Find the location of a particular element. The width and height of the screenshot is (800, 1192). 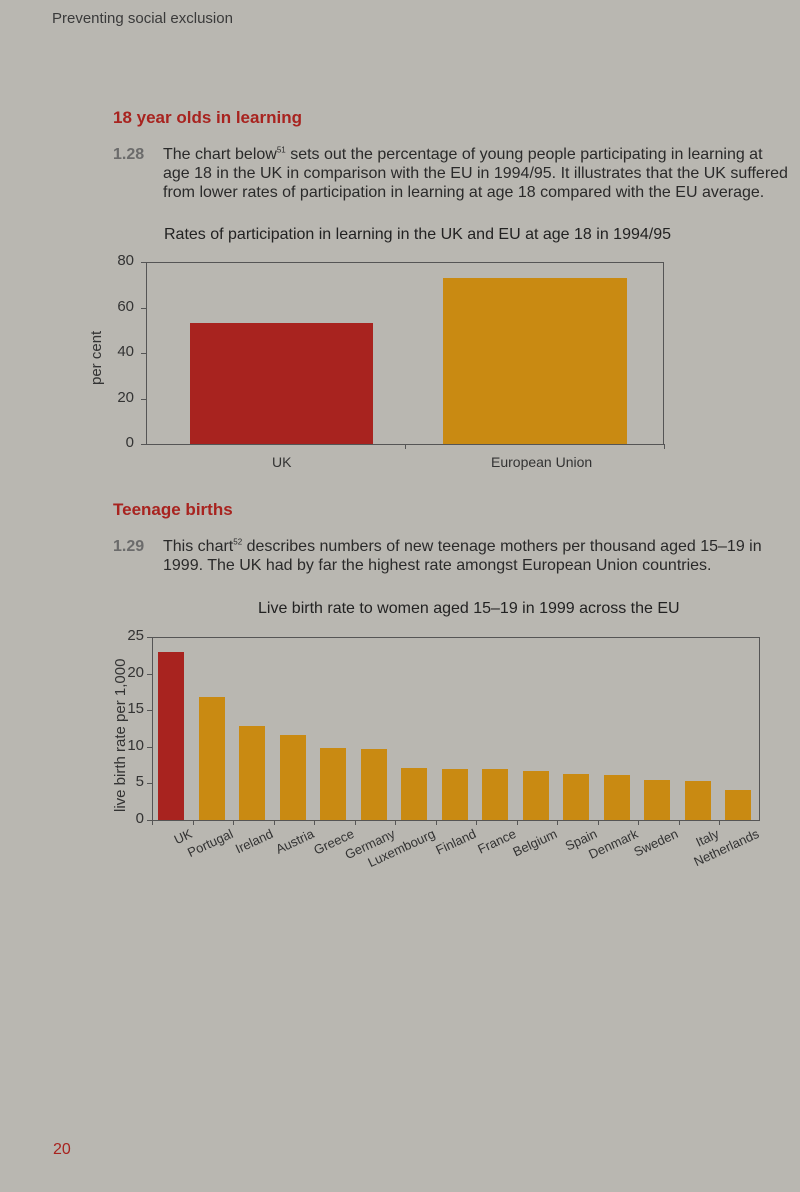

y-axis-label: per cent is located at coordinates (96, 357).